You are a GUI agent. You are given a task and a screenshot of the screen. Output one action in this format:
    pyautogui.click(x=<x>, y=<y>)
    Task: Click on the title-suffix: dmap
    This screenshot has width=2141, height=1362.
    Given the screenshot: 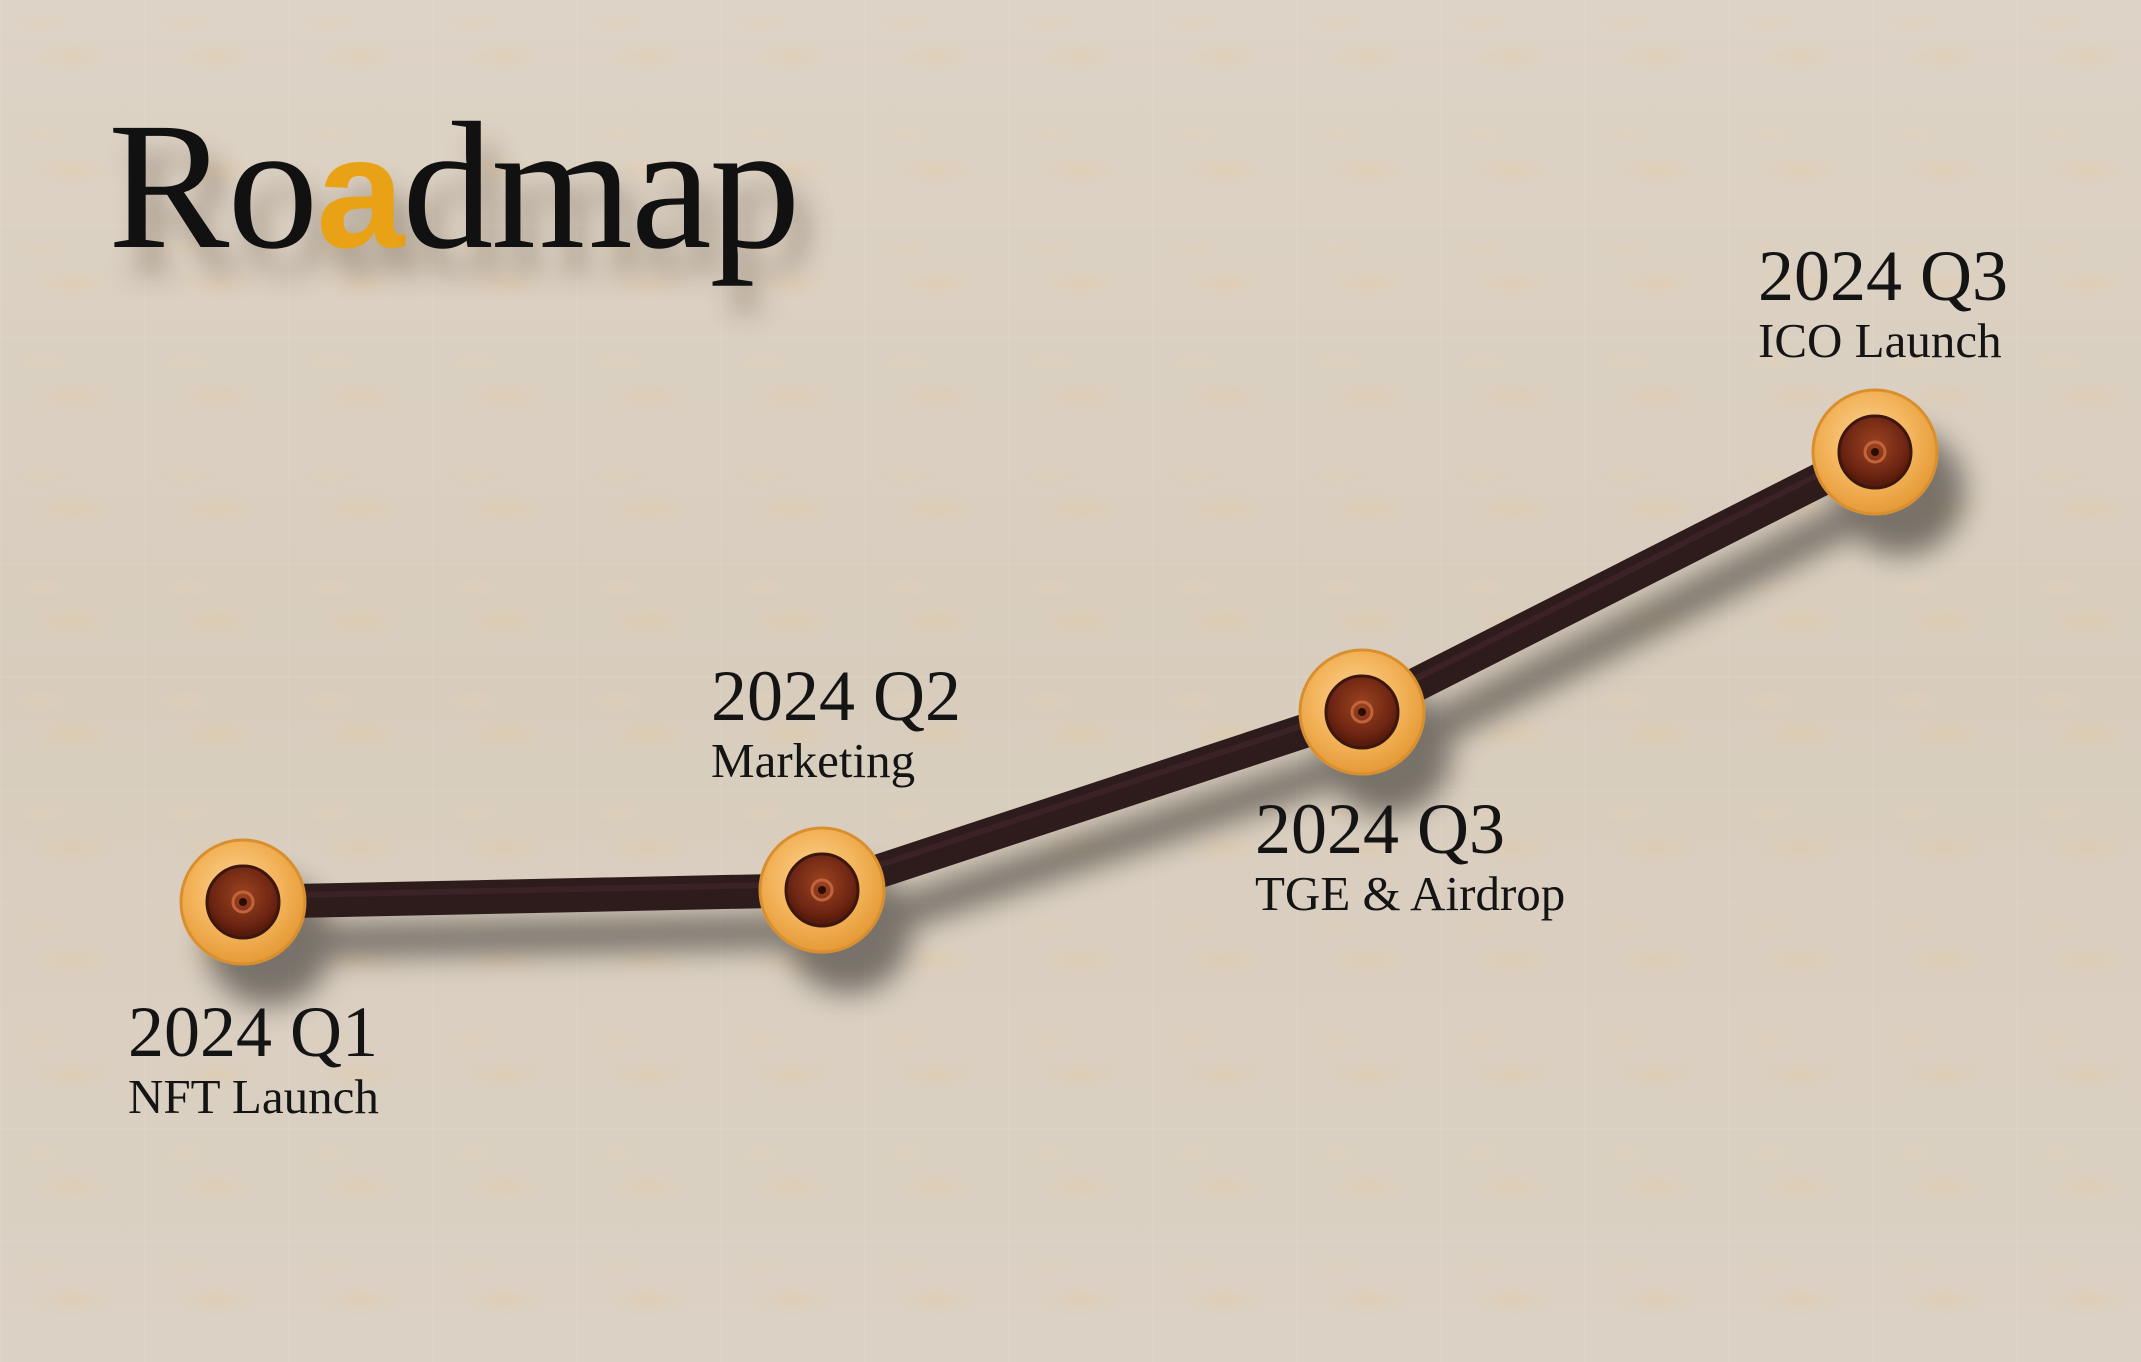 What is the action you would take?
    pyautogui.click(x=601, y=186)
    